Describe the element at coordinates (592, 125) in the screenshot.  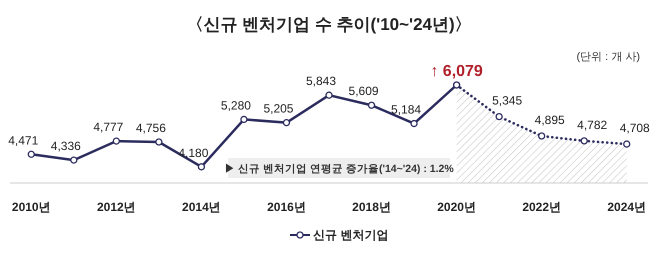
I see `data-label: 4,782` at that location.